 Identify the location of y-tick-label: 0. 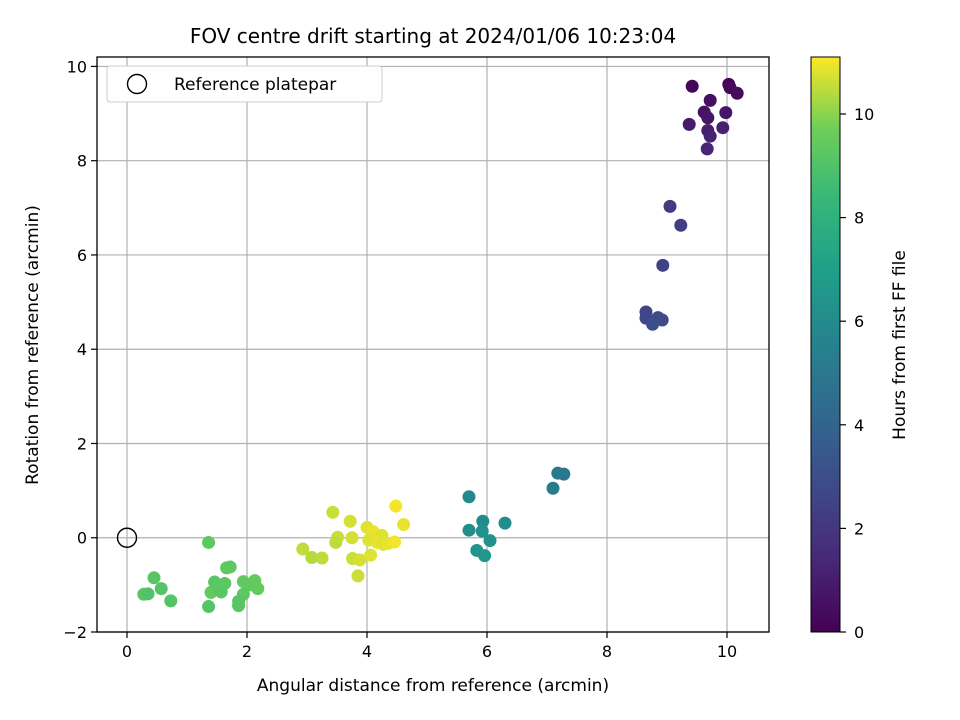
(82, 538).